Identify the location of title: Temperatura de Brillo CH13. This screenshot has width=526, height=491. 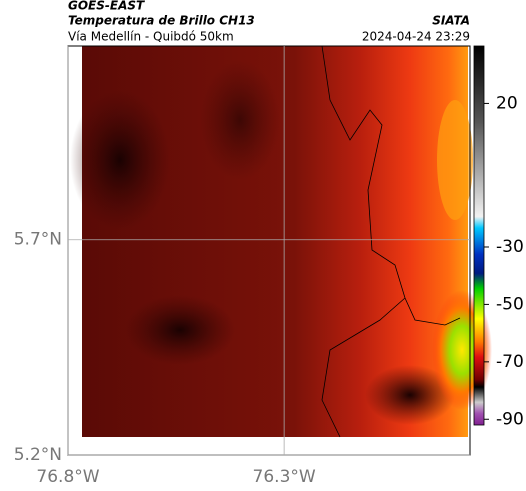
(161, 21).